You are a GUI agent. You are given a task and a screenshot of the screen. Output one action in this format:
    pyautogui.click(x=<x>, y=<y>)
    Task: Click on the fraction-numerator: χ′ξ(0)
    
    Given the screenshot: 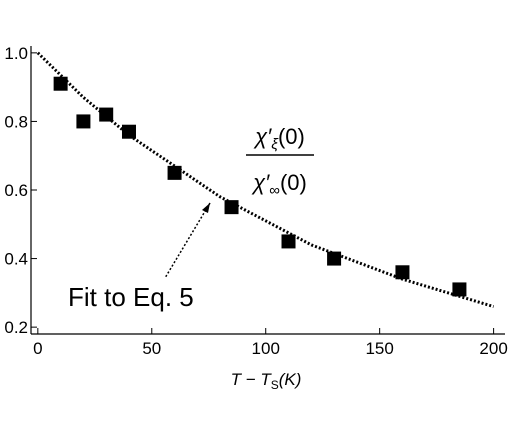 What is the action you would take?
    pyautogui.click(x=279, y=138)
    